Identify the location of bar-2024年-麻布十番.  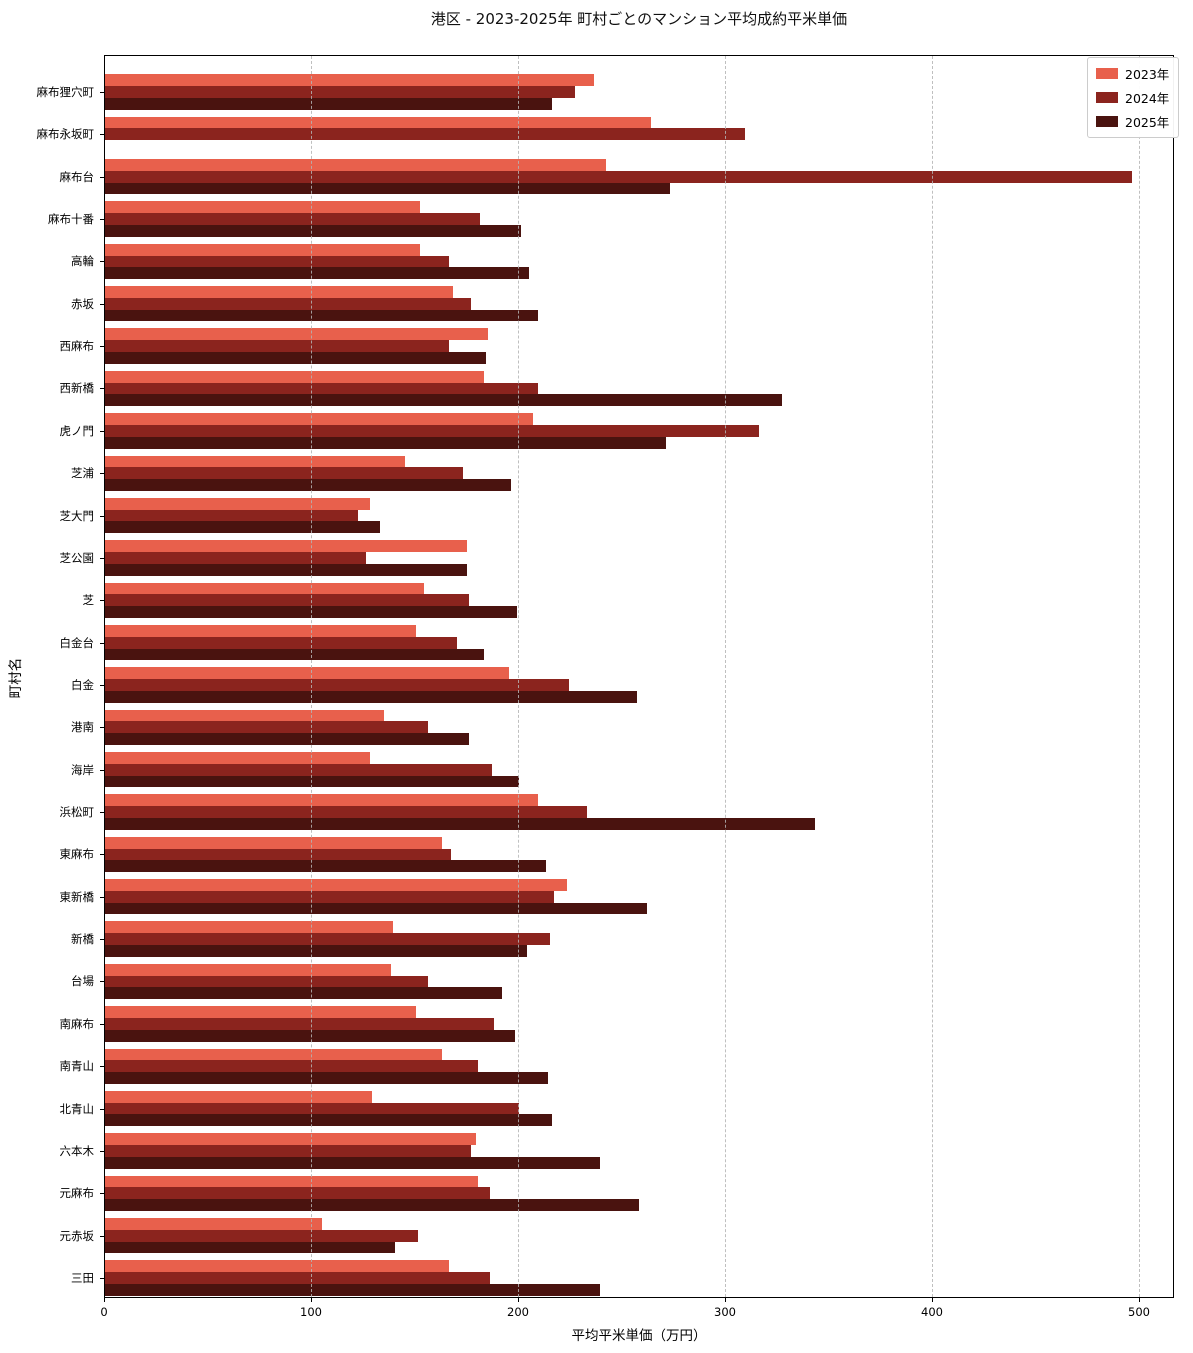
(292, 219).